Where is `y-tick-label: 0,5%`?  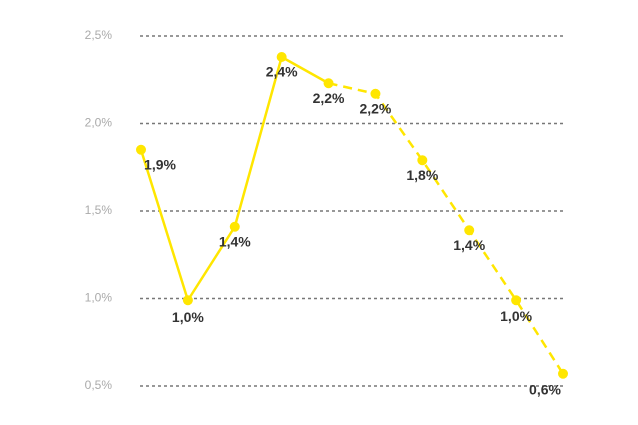 y-tick-label: 0,5% is located at coordinates (99, 385).